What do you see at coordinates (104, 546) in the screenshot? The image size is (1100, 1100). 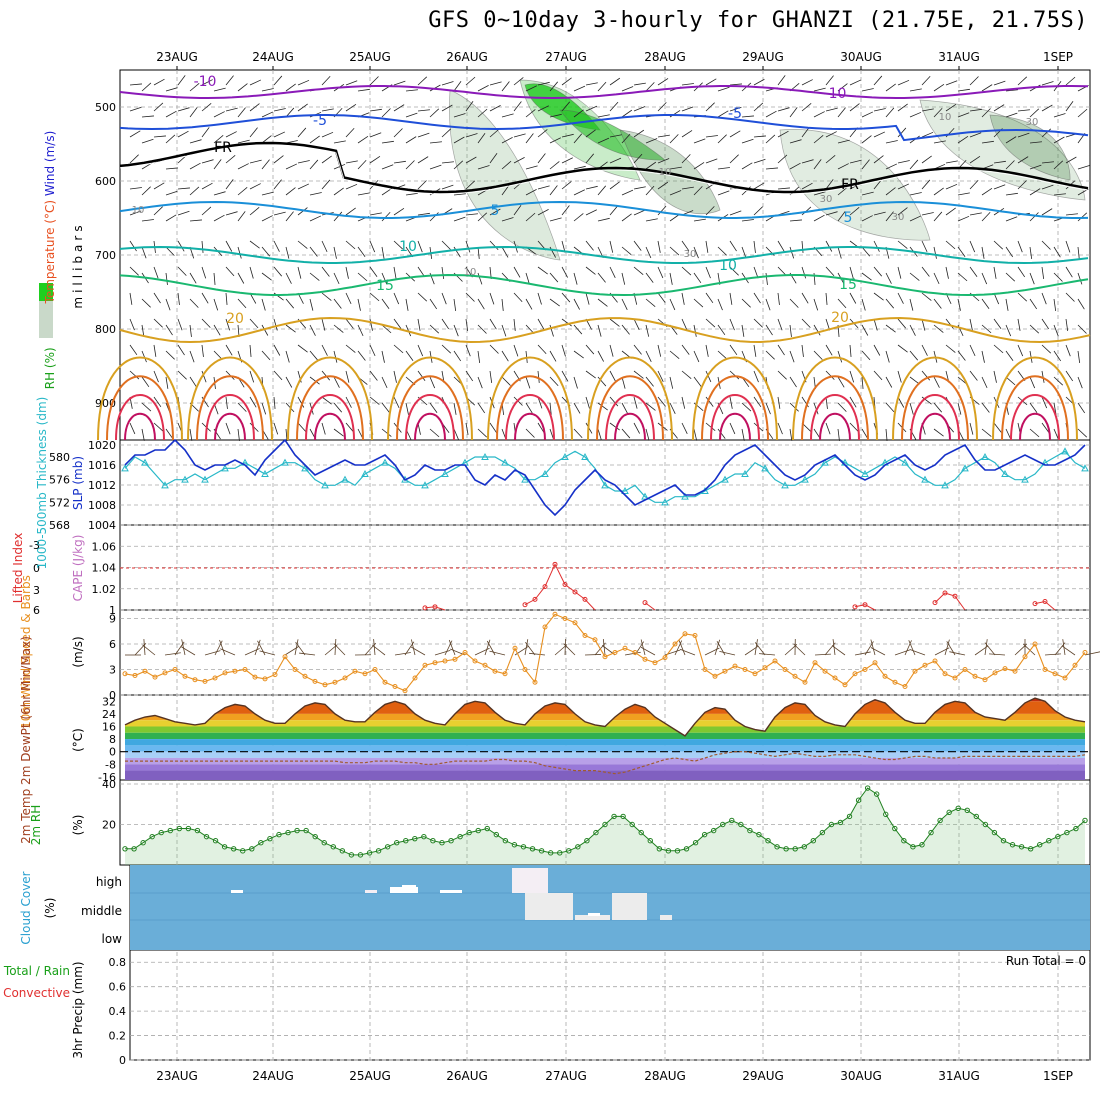 I see `cape-tick-label: 1.06` at bounding box center [104, 546].